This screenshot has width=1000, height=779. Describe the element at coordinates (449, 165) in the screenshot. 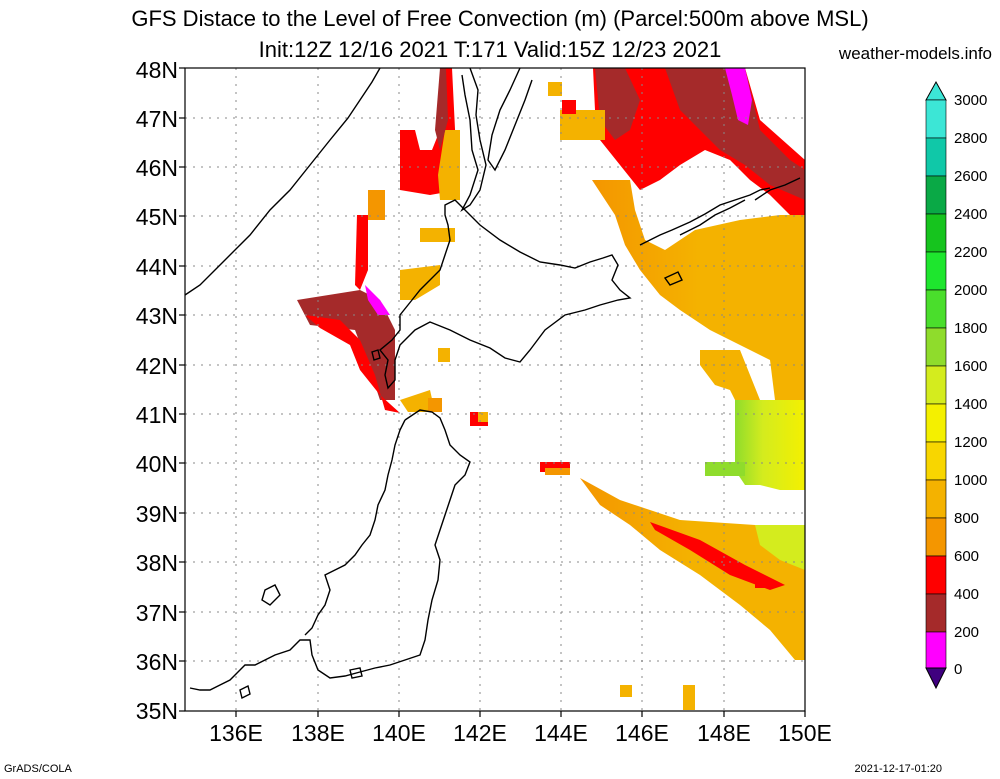

I see `field-patch-north-orange` at that location.